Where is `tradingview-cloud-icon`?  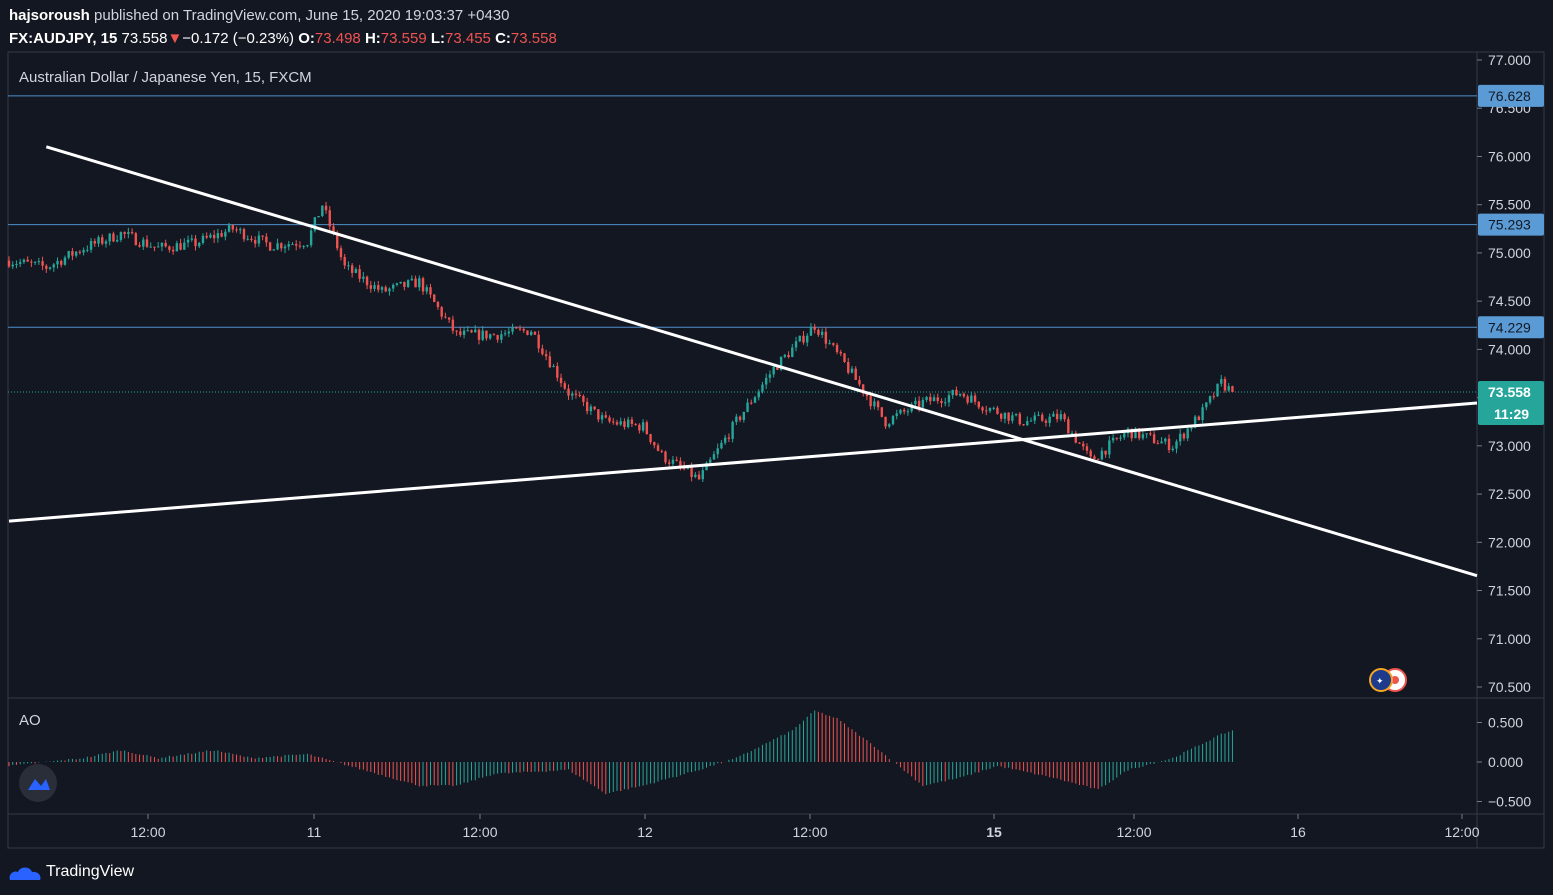 tradingview-cloud-icon is located at coordinates (39, 784).